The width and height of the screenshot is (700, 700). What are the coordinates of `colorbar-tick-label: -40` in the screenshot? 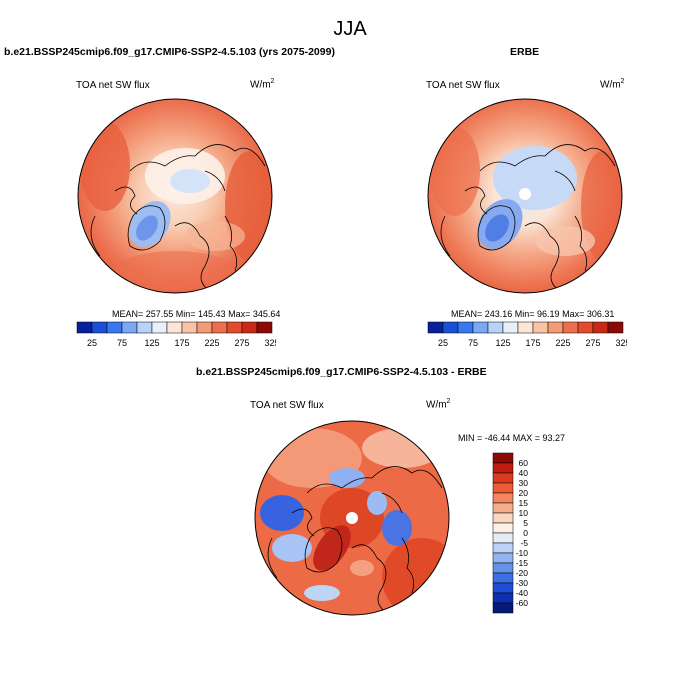 It's located at (522, 593).